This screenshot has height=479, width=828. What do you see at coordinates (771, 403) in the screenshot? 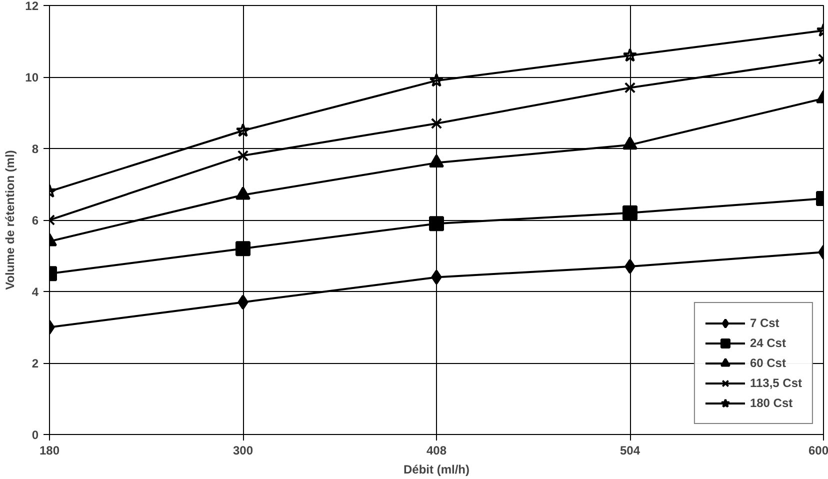
I see `legend-label: 180 Cst` at bounding box center [771, 403].